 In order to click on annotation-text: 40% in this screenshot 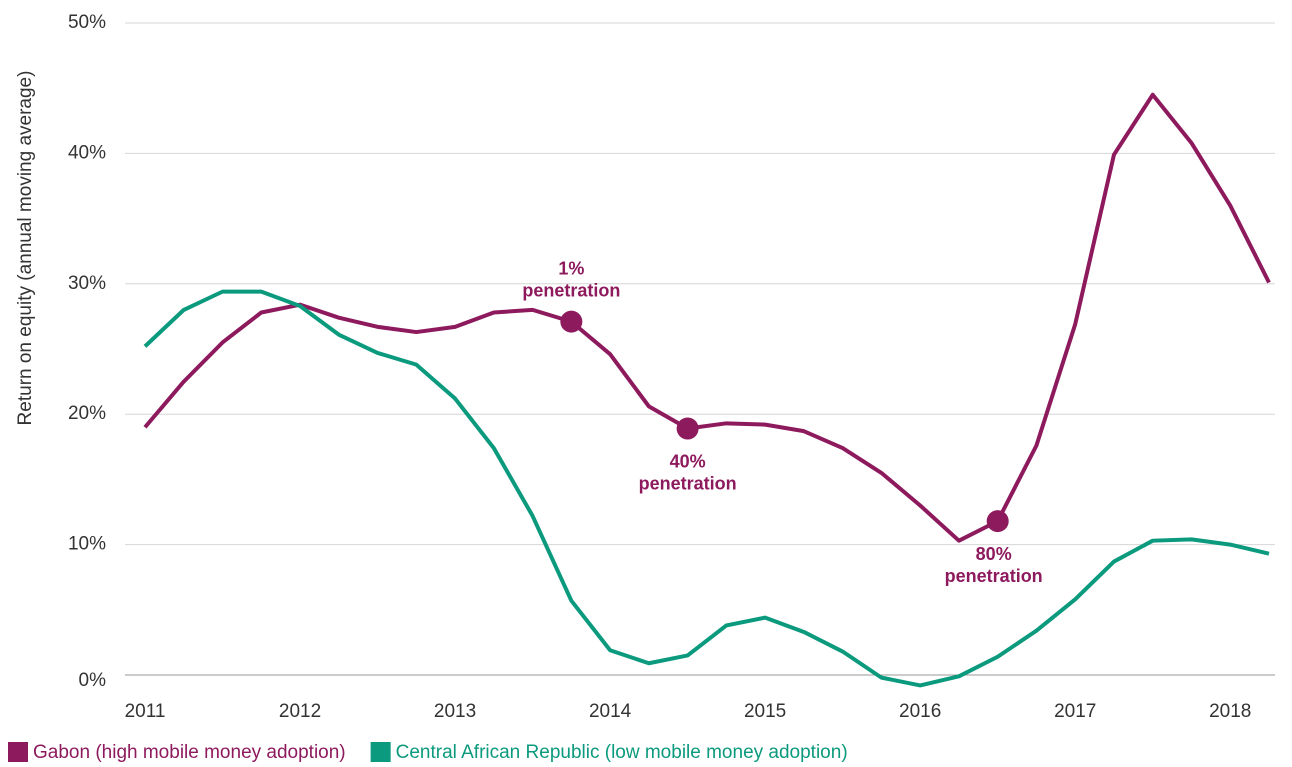, I will do `click(688, 461)`.